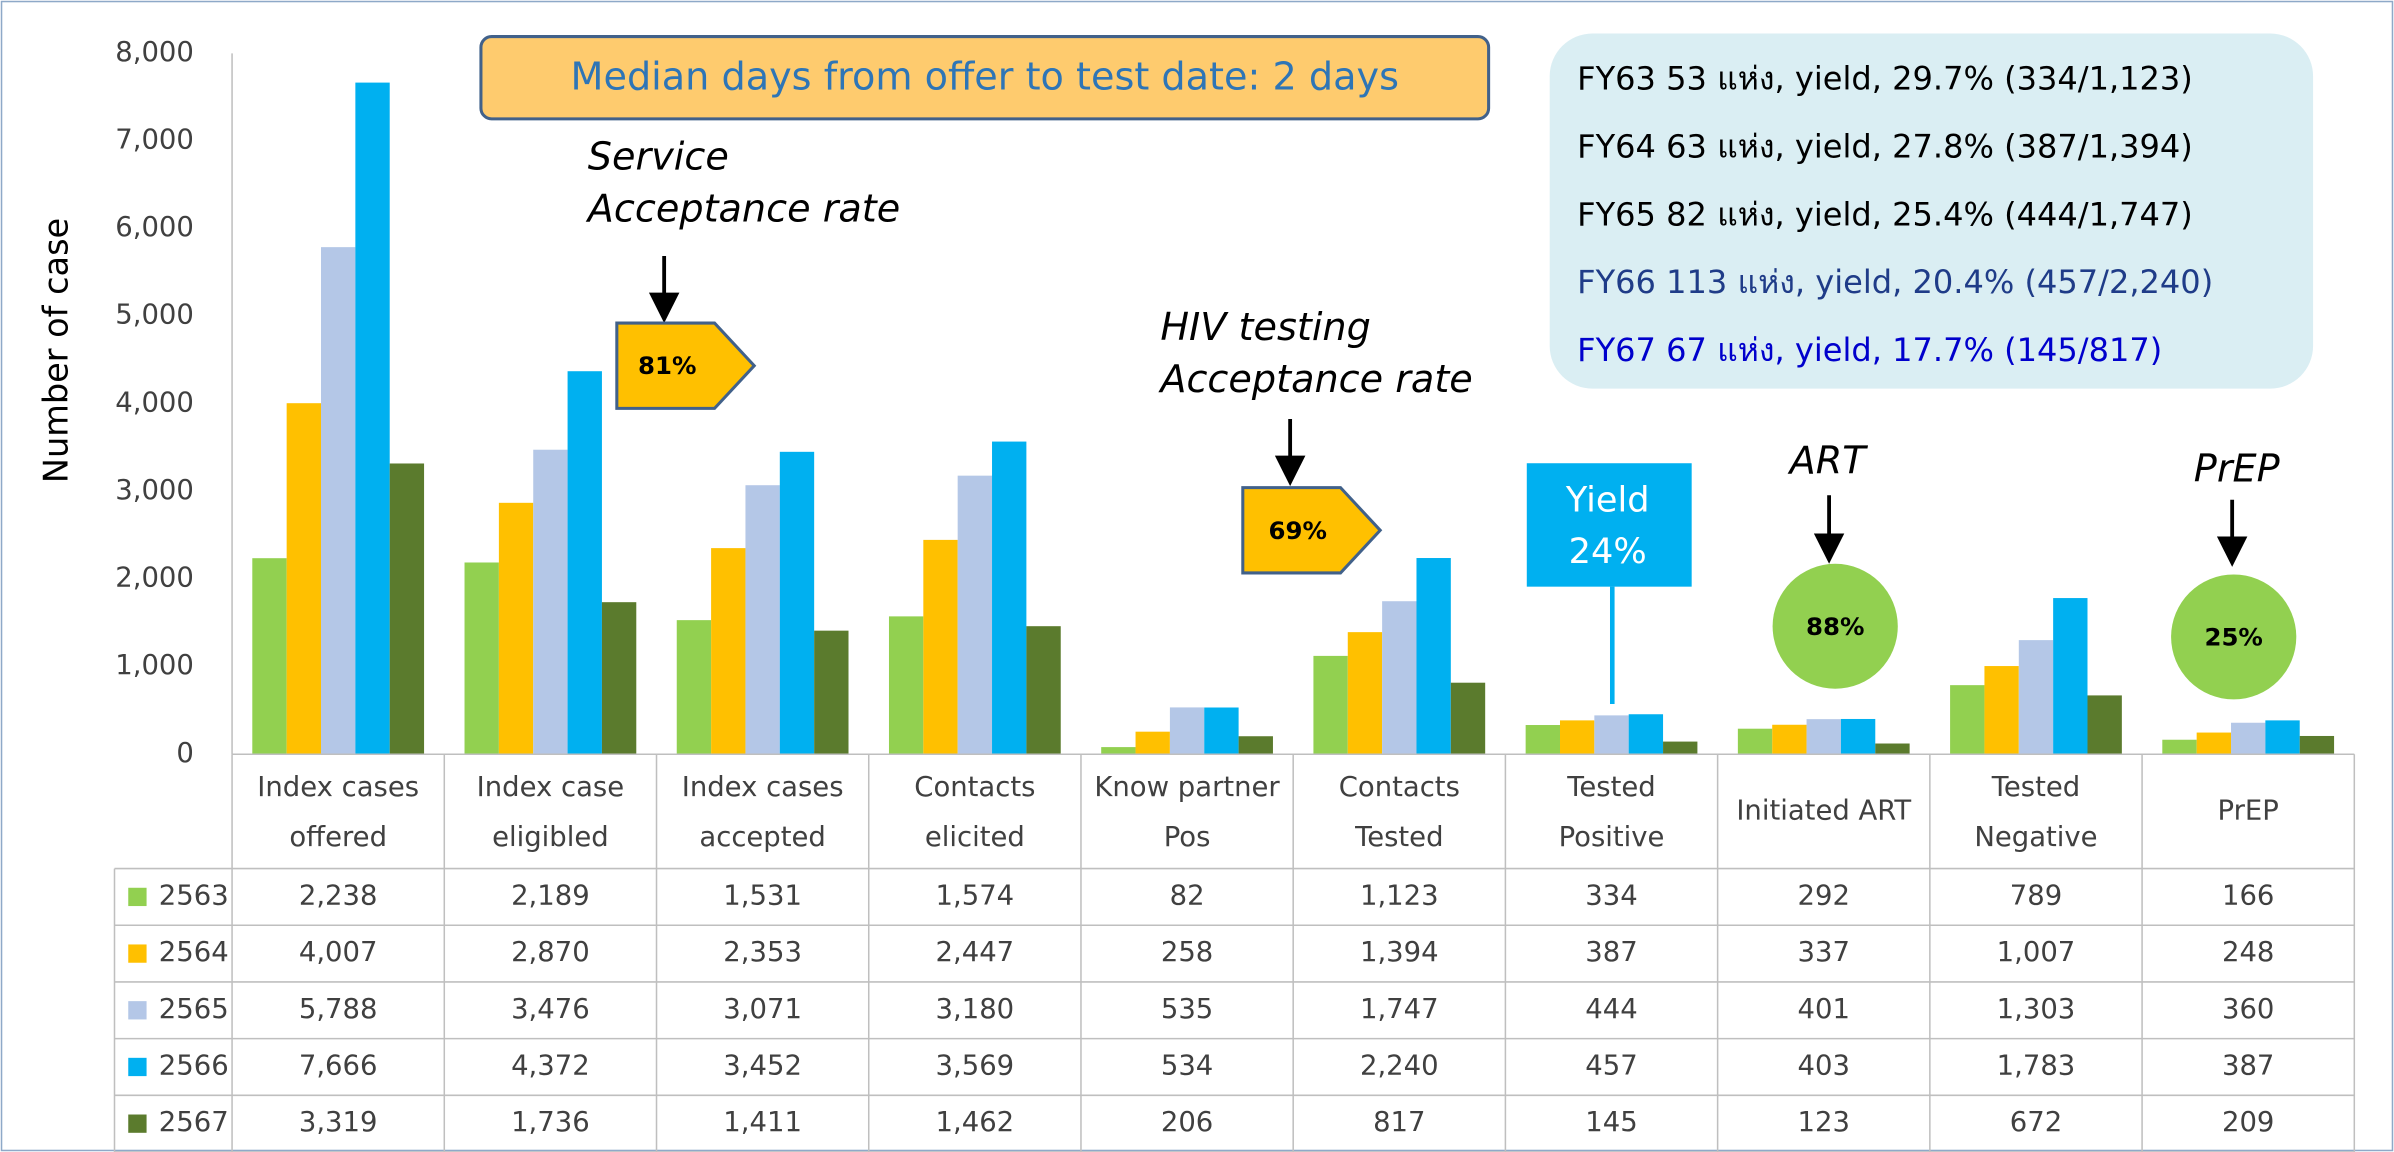 This screenshot has width=2394, height=1152. What do you see at coordinates (154, 52) in the screenshot?
I see `y-tick-label: 8,000` at bounding box center [154, 52].